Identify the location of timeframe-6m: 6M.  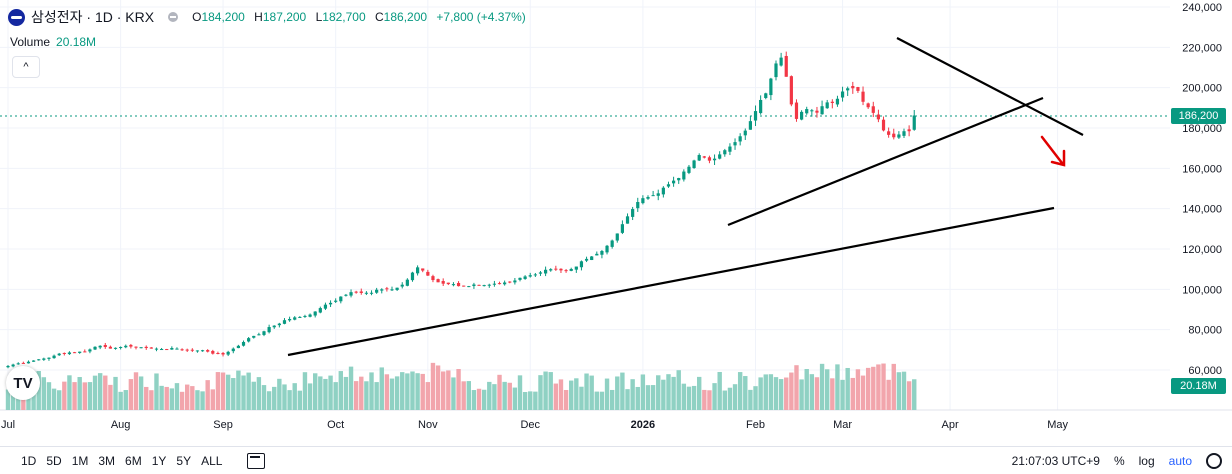
(133, 460).